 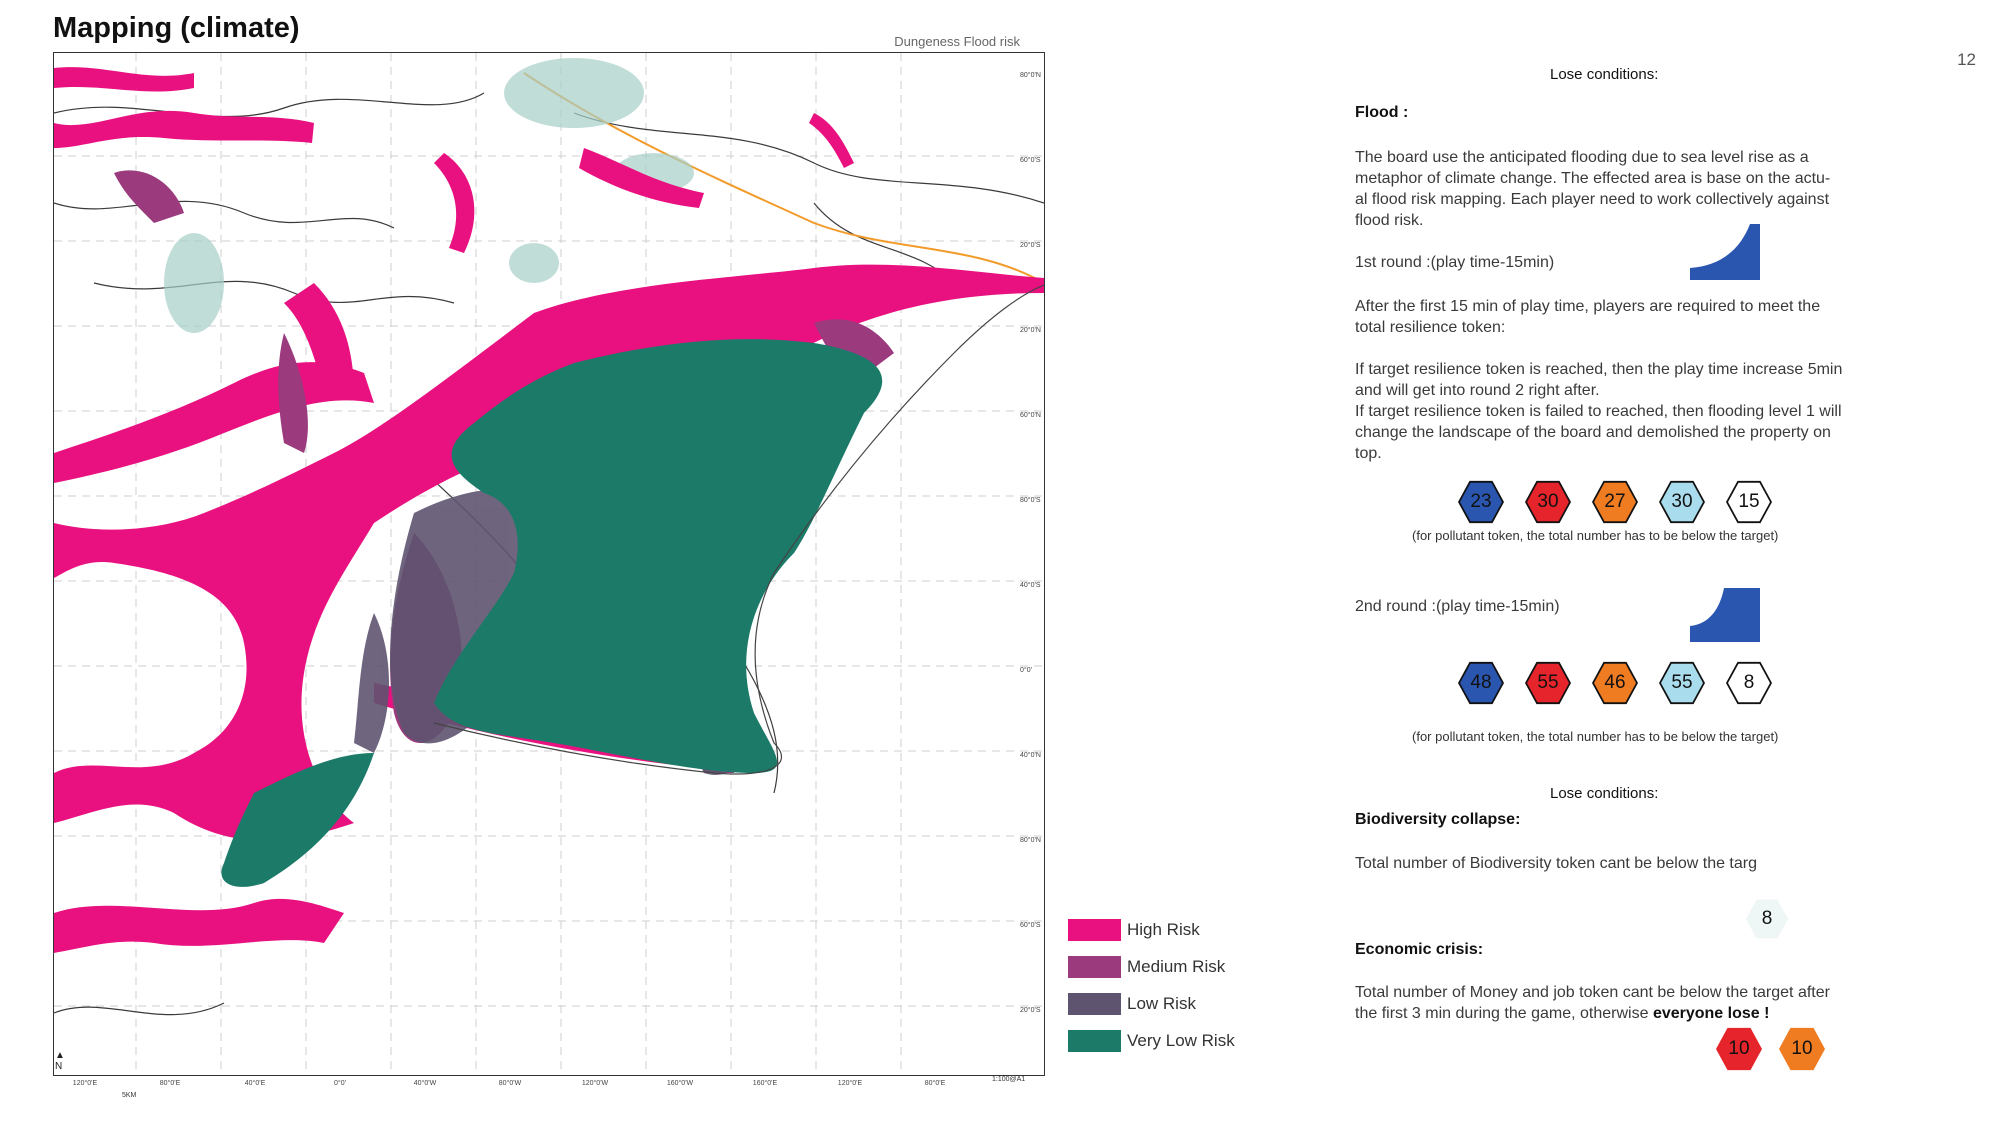 I want to click on x-tick-label: 40°0'E, so click(x=255, y=1083).